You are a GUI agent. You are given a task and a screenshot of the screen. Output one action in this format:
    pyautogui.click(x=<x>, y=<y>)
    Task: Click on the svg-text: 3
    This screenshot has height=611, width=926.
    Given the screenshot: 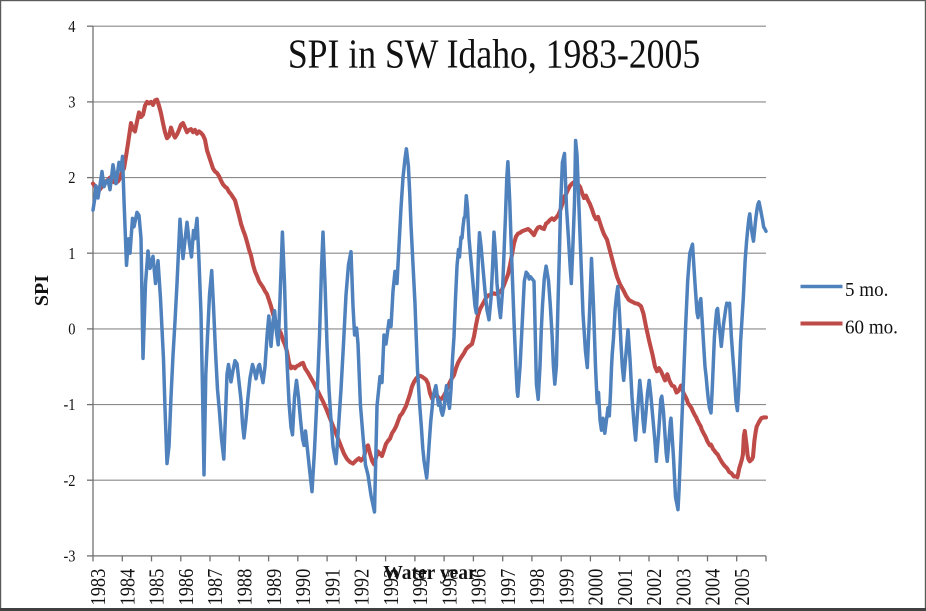 What is the action you would take?
    pyautogui.click(x=71, y=102)
    